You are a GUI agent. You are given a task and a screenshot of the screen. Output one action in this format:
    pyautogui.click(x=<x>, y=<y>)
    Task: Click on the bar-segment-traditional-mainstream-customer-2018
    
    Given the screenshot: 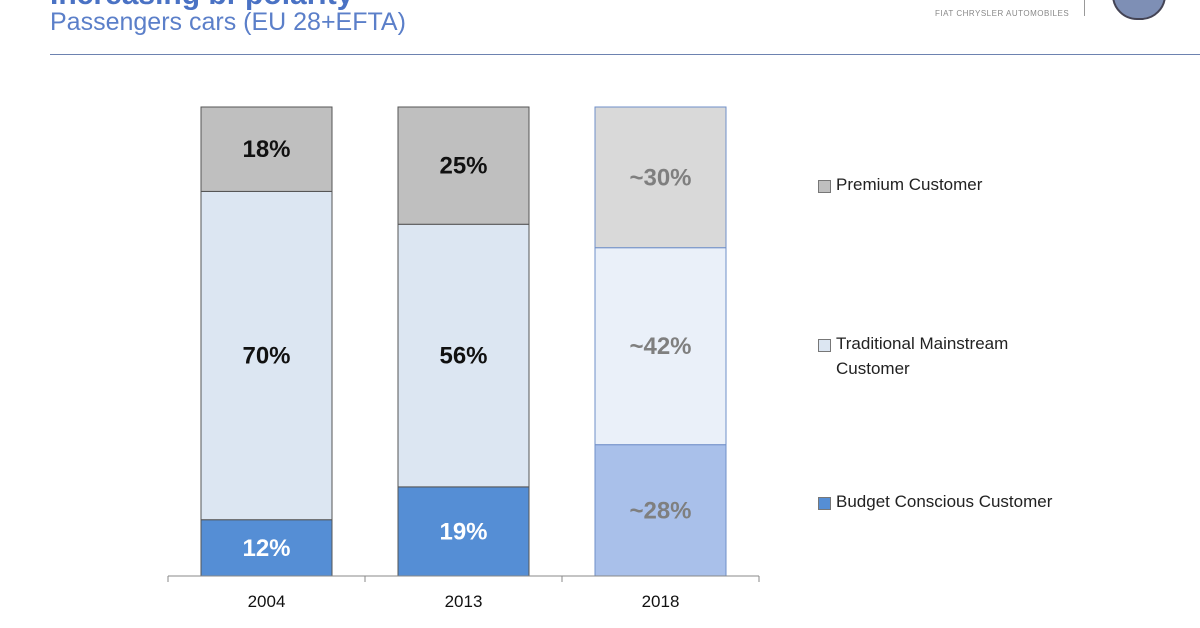 What is the action you would take?
    pyautogui.click(x=660, y=346)
    